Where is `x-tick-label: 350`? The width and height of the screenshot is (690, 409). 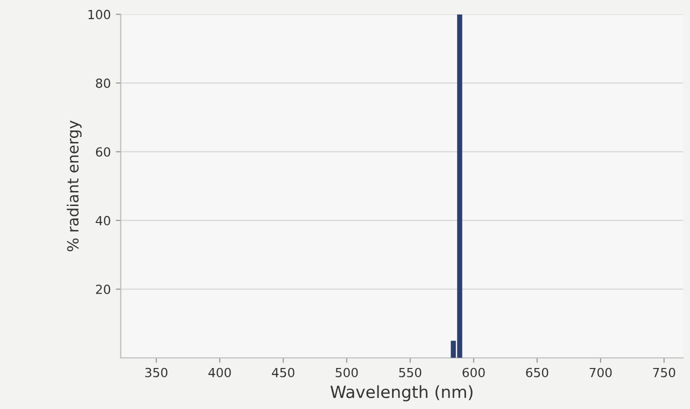
x-tick-label: 350 is located at coordinates (156, 373).